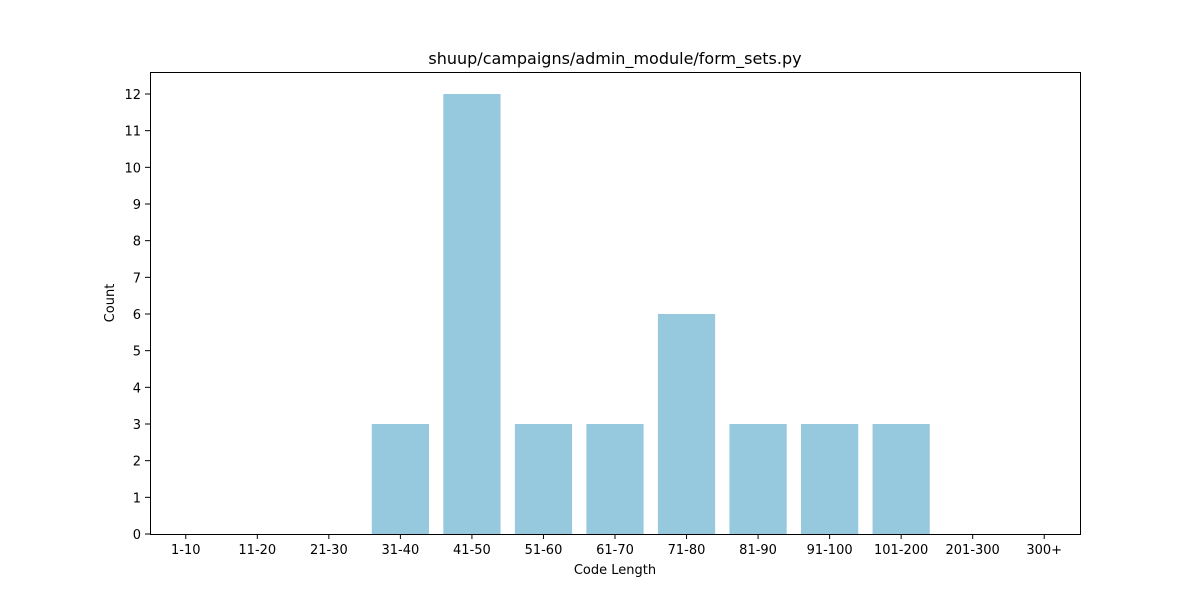  I want to click on y-axis-label: Count, so click(110, 303).